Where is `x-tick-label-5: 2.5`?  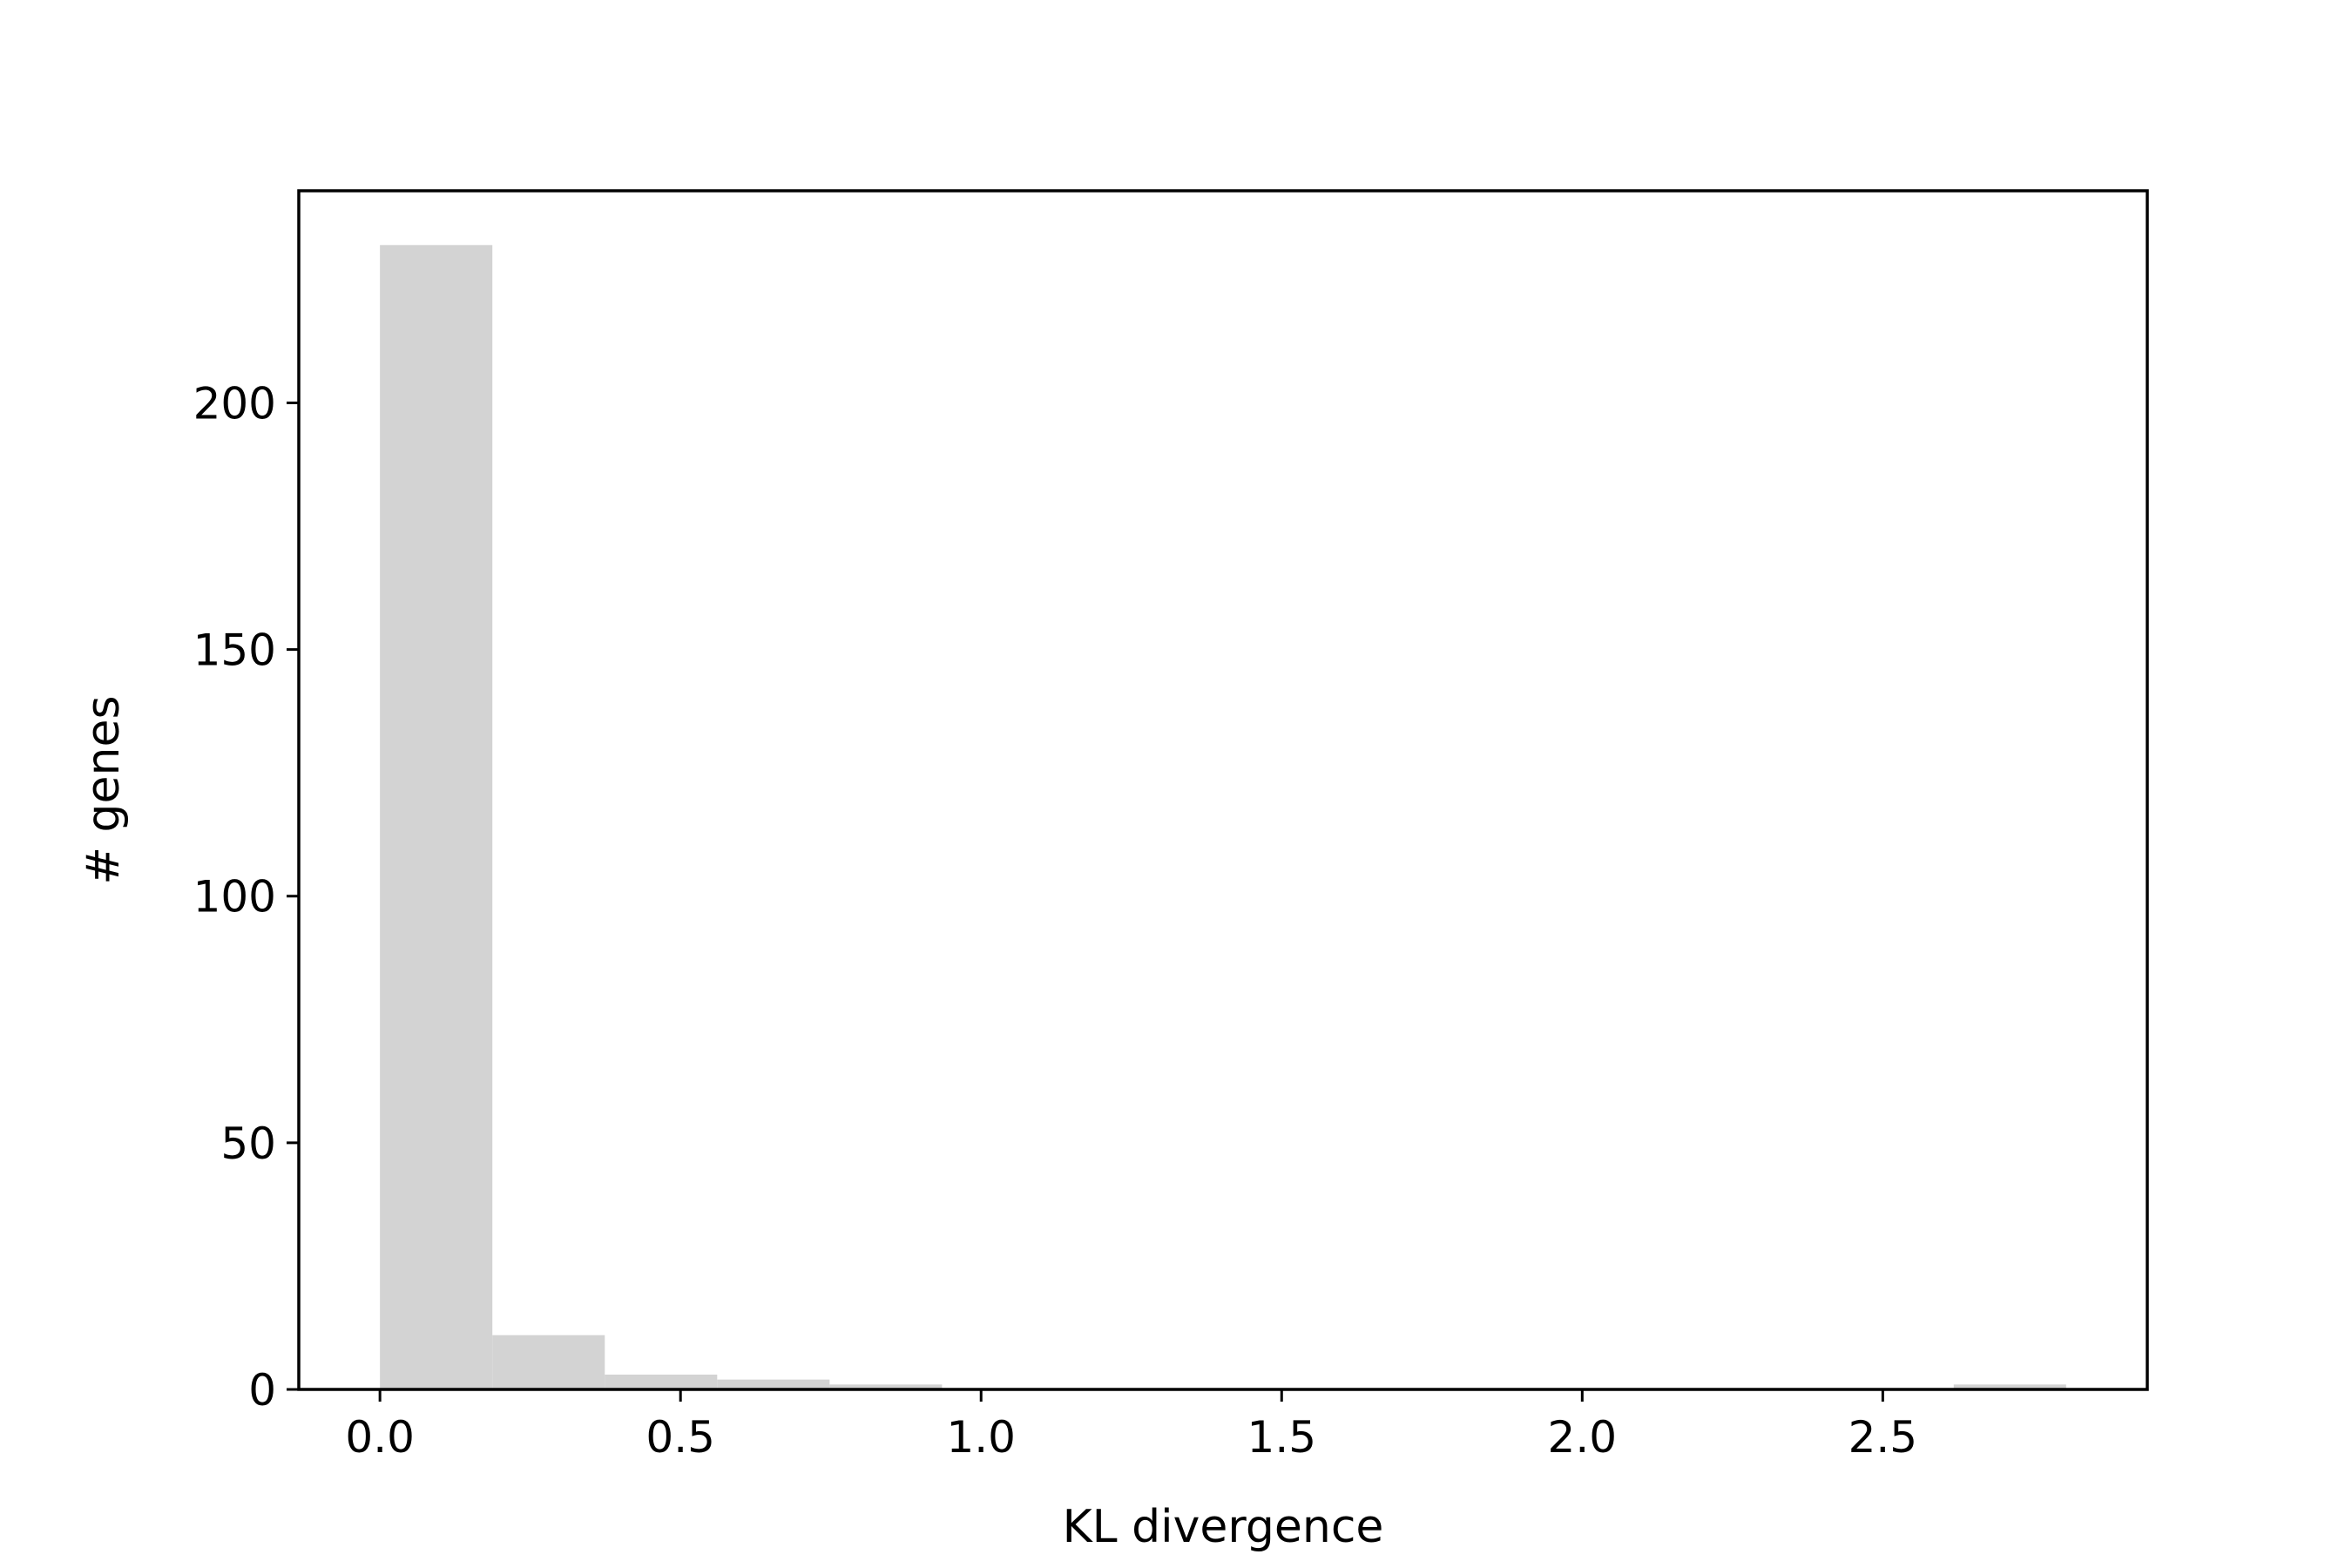 x-tick-label-5: 2.5 is located at coordinates (1883, 1438).